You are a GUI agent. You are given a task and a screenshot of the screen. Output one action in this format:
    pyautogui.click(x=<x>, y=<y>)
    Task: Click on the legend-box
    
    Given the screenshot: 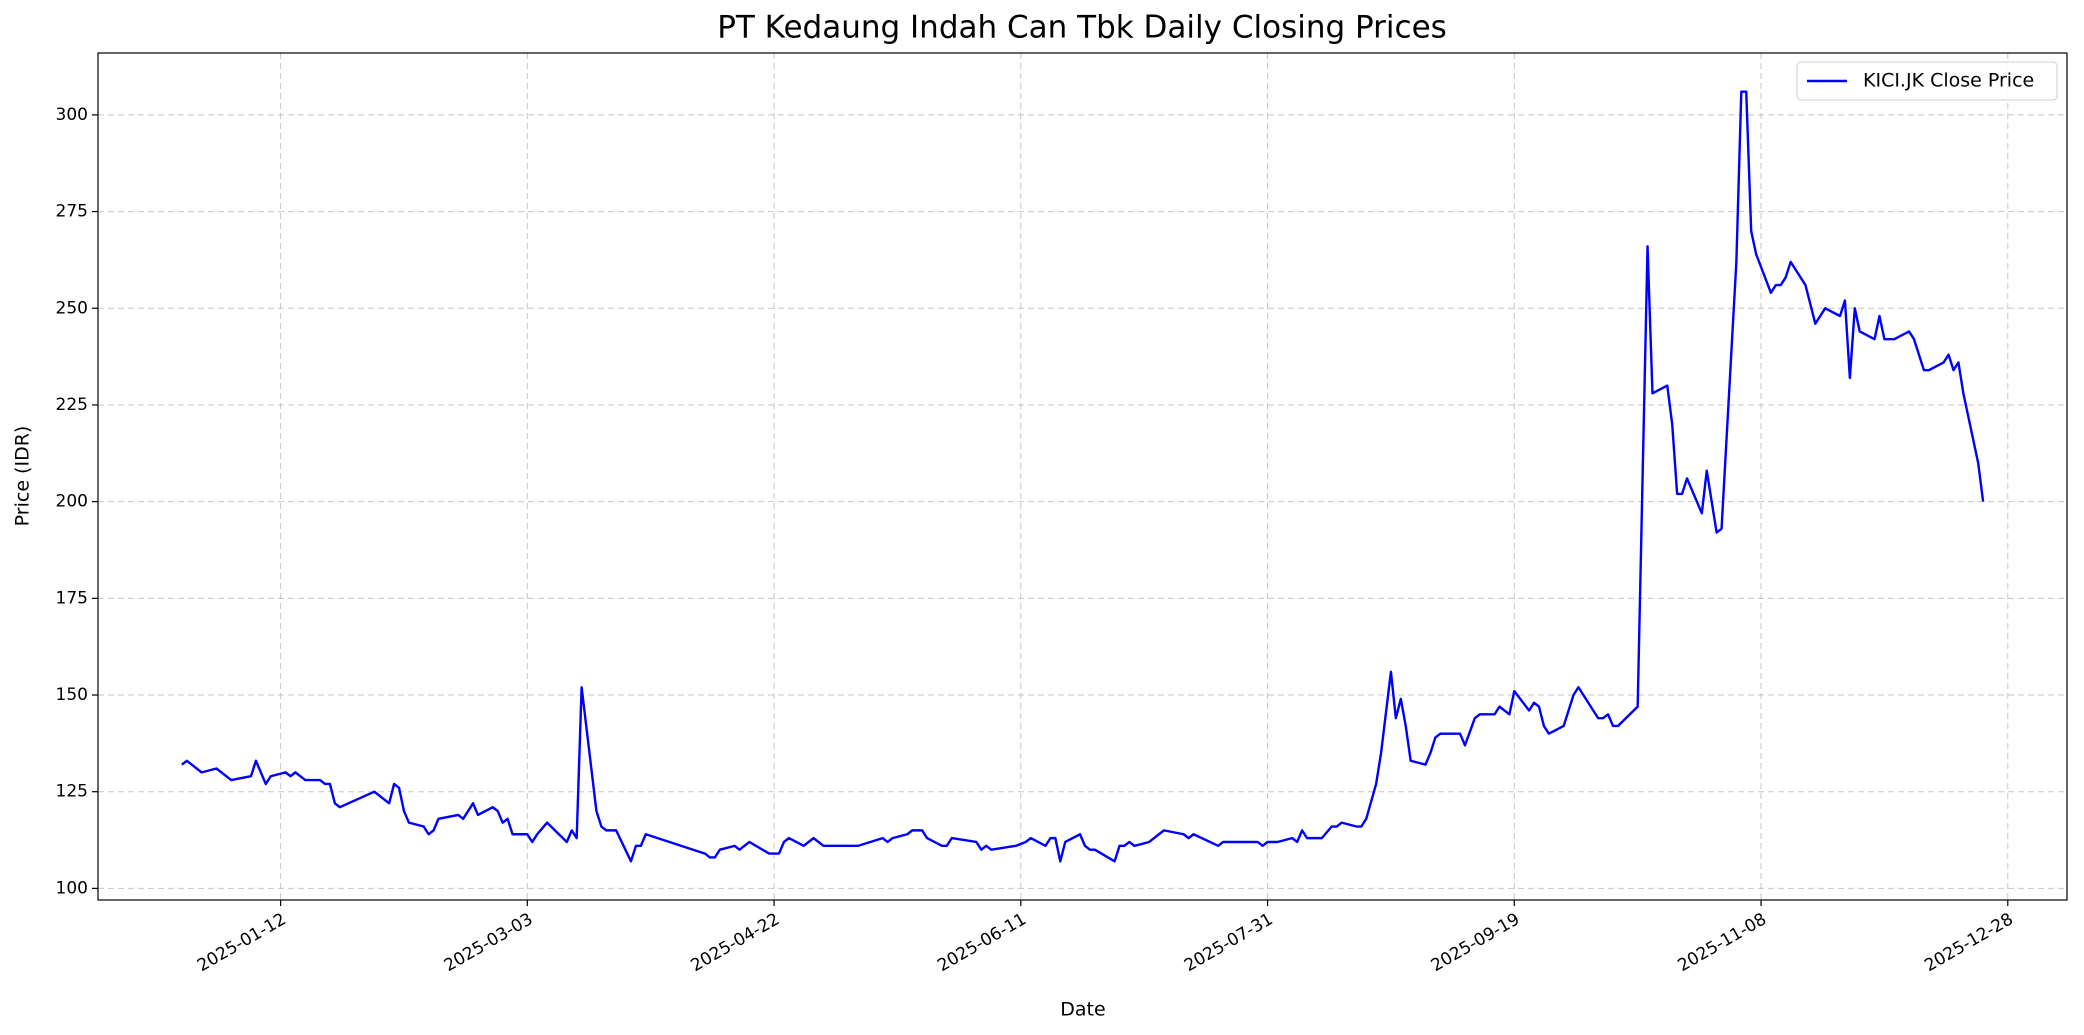 What is the action you would take?
    pyautogui.click(x=1927, y=81)
    